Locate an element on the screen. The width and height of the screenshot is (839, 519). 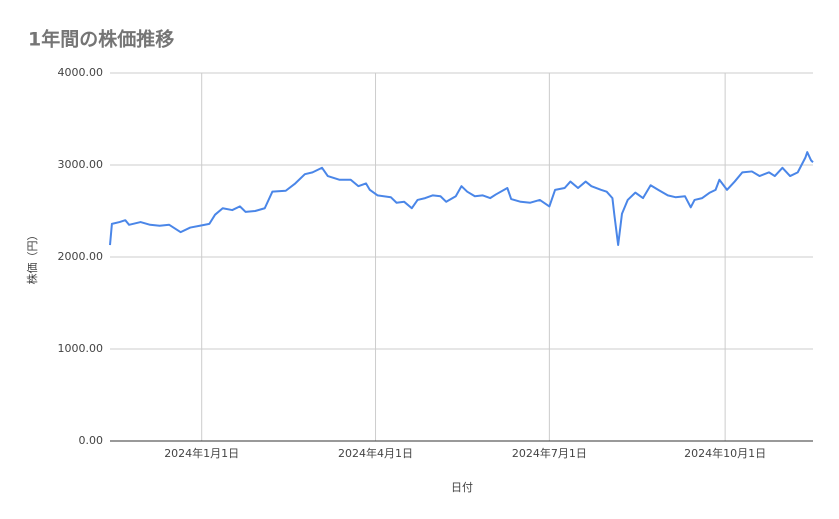
y-tick-label: 0.00 is located at coordinates (91, 440).